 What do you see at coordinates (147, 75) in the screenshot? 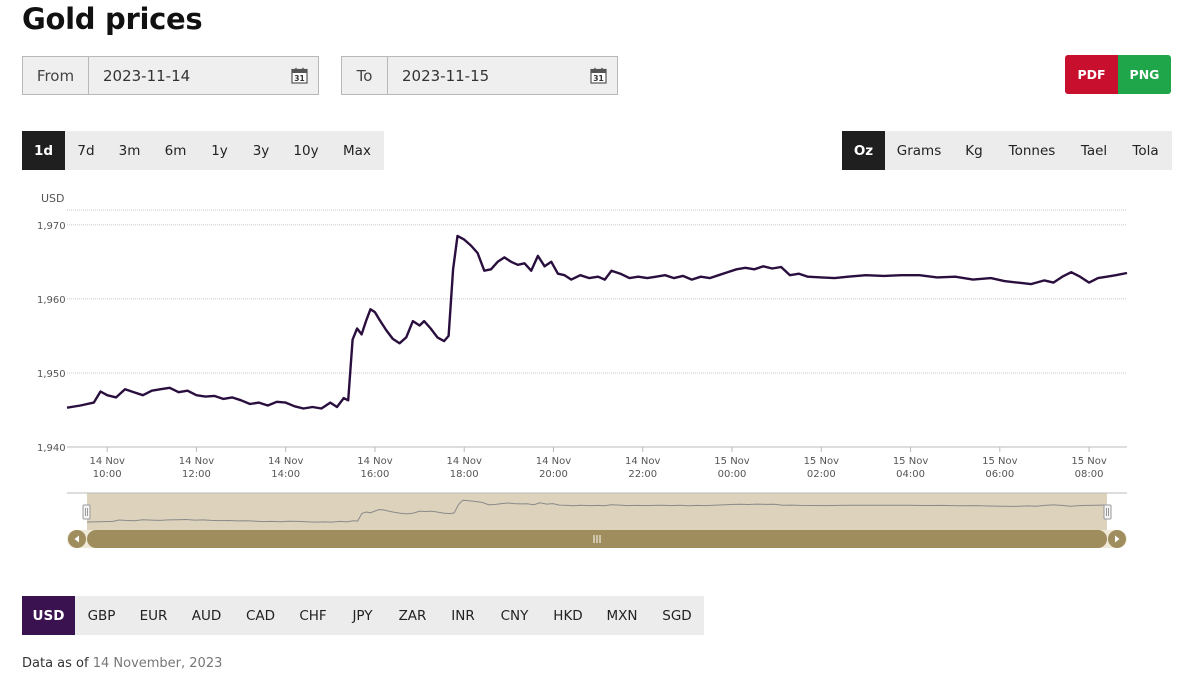
I see `from-date-value: 2023-11-14` at bounding box center [147, 75].